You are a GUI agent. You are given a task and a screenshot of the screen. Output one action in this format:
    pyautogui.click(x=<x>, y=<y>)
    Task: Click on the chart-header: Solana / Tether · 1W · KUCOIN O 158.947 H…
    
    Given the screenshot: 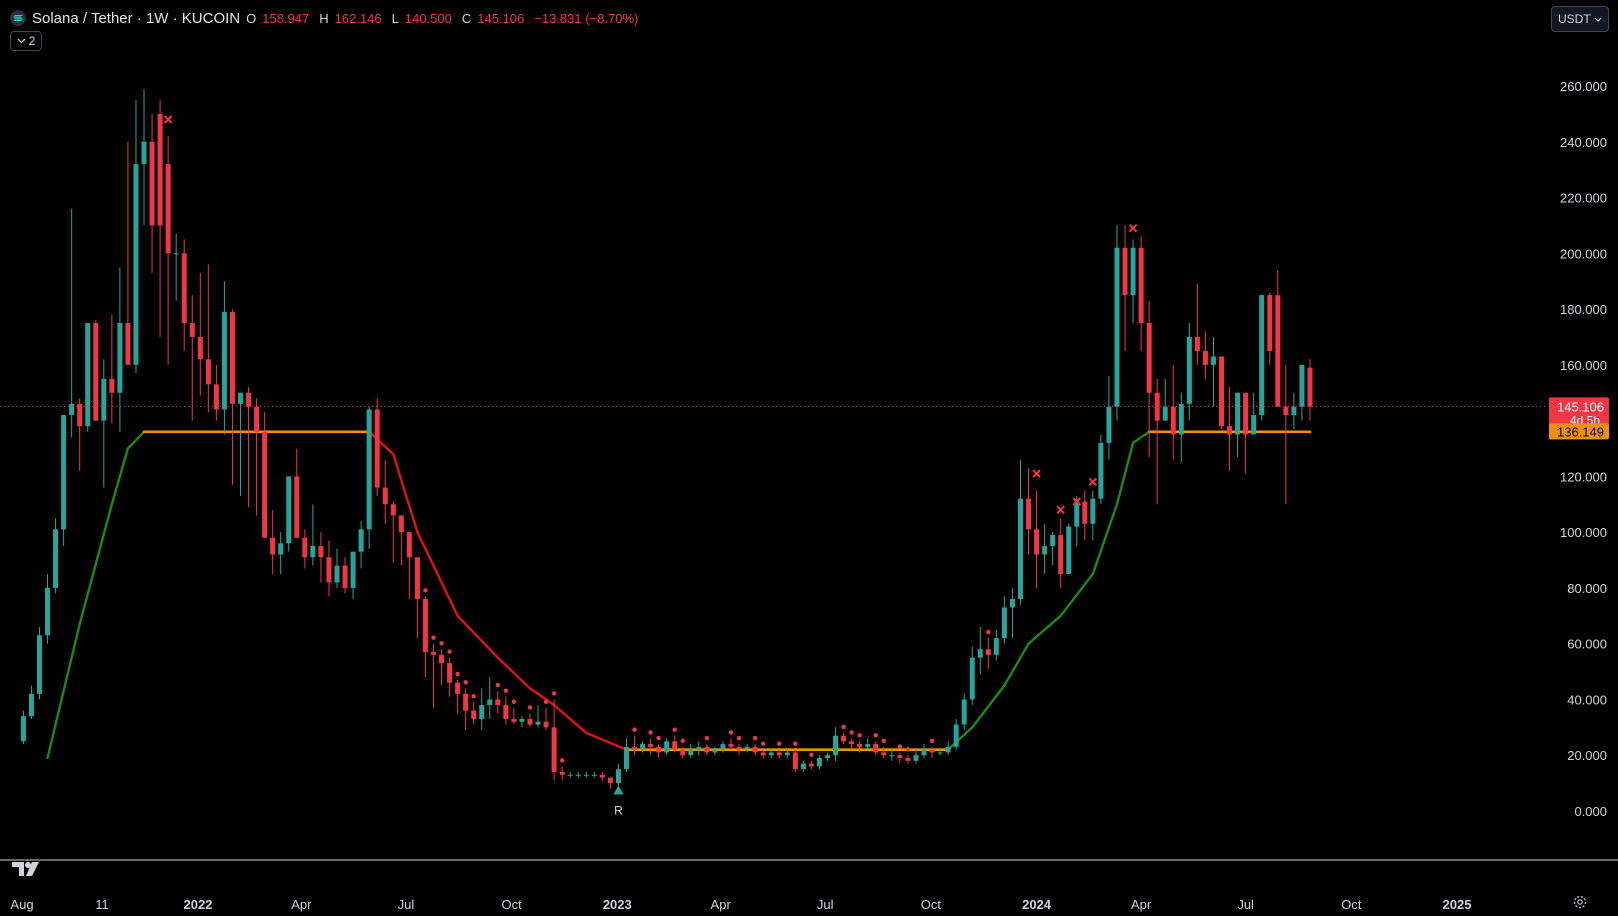 What is the action you would take?
    pyautogui.click(x=326, y=18)
    